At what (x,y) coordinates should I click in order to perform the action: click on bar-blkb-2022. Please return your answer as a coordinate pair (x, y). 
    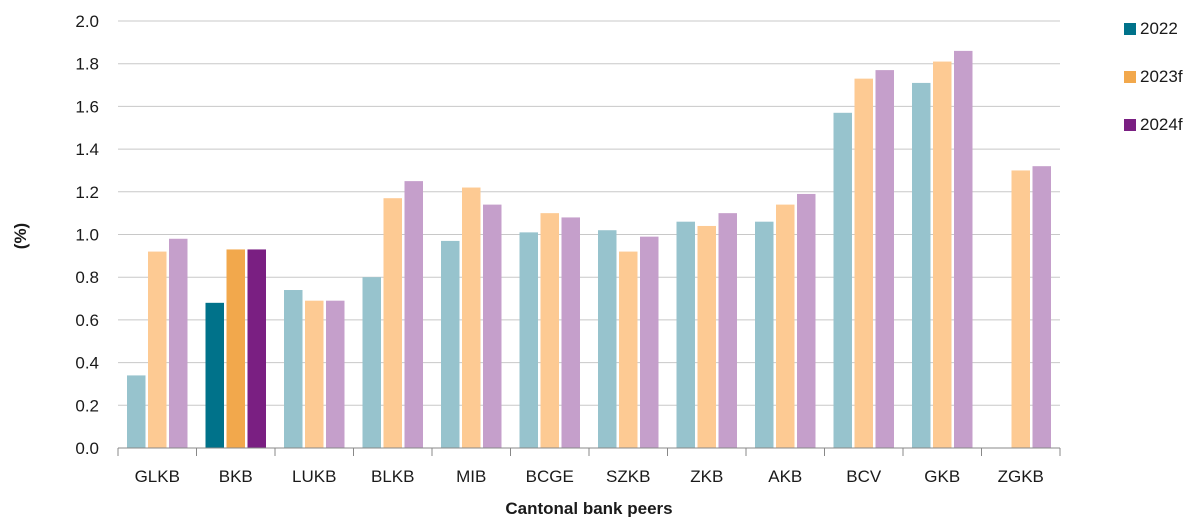
    Looking at the image, I should click on (371, 362).